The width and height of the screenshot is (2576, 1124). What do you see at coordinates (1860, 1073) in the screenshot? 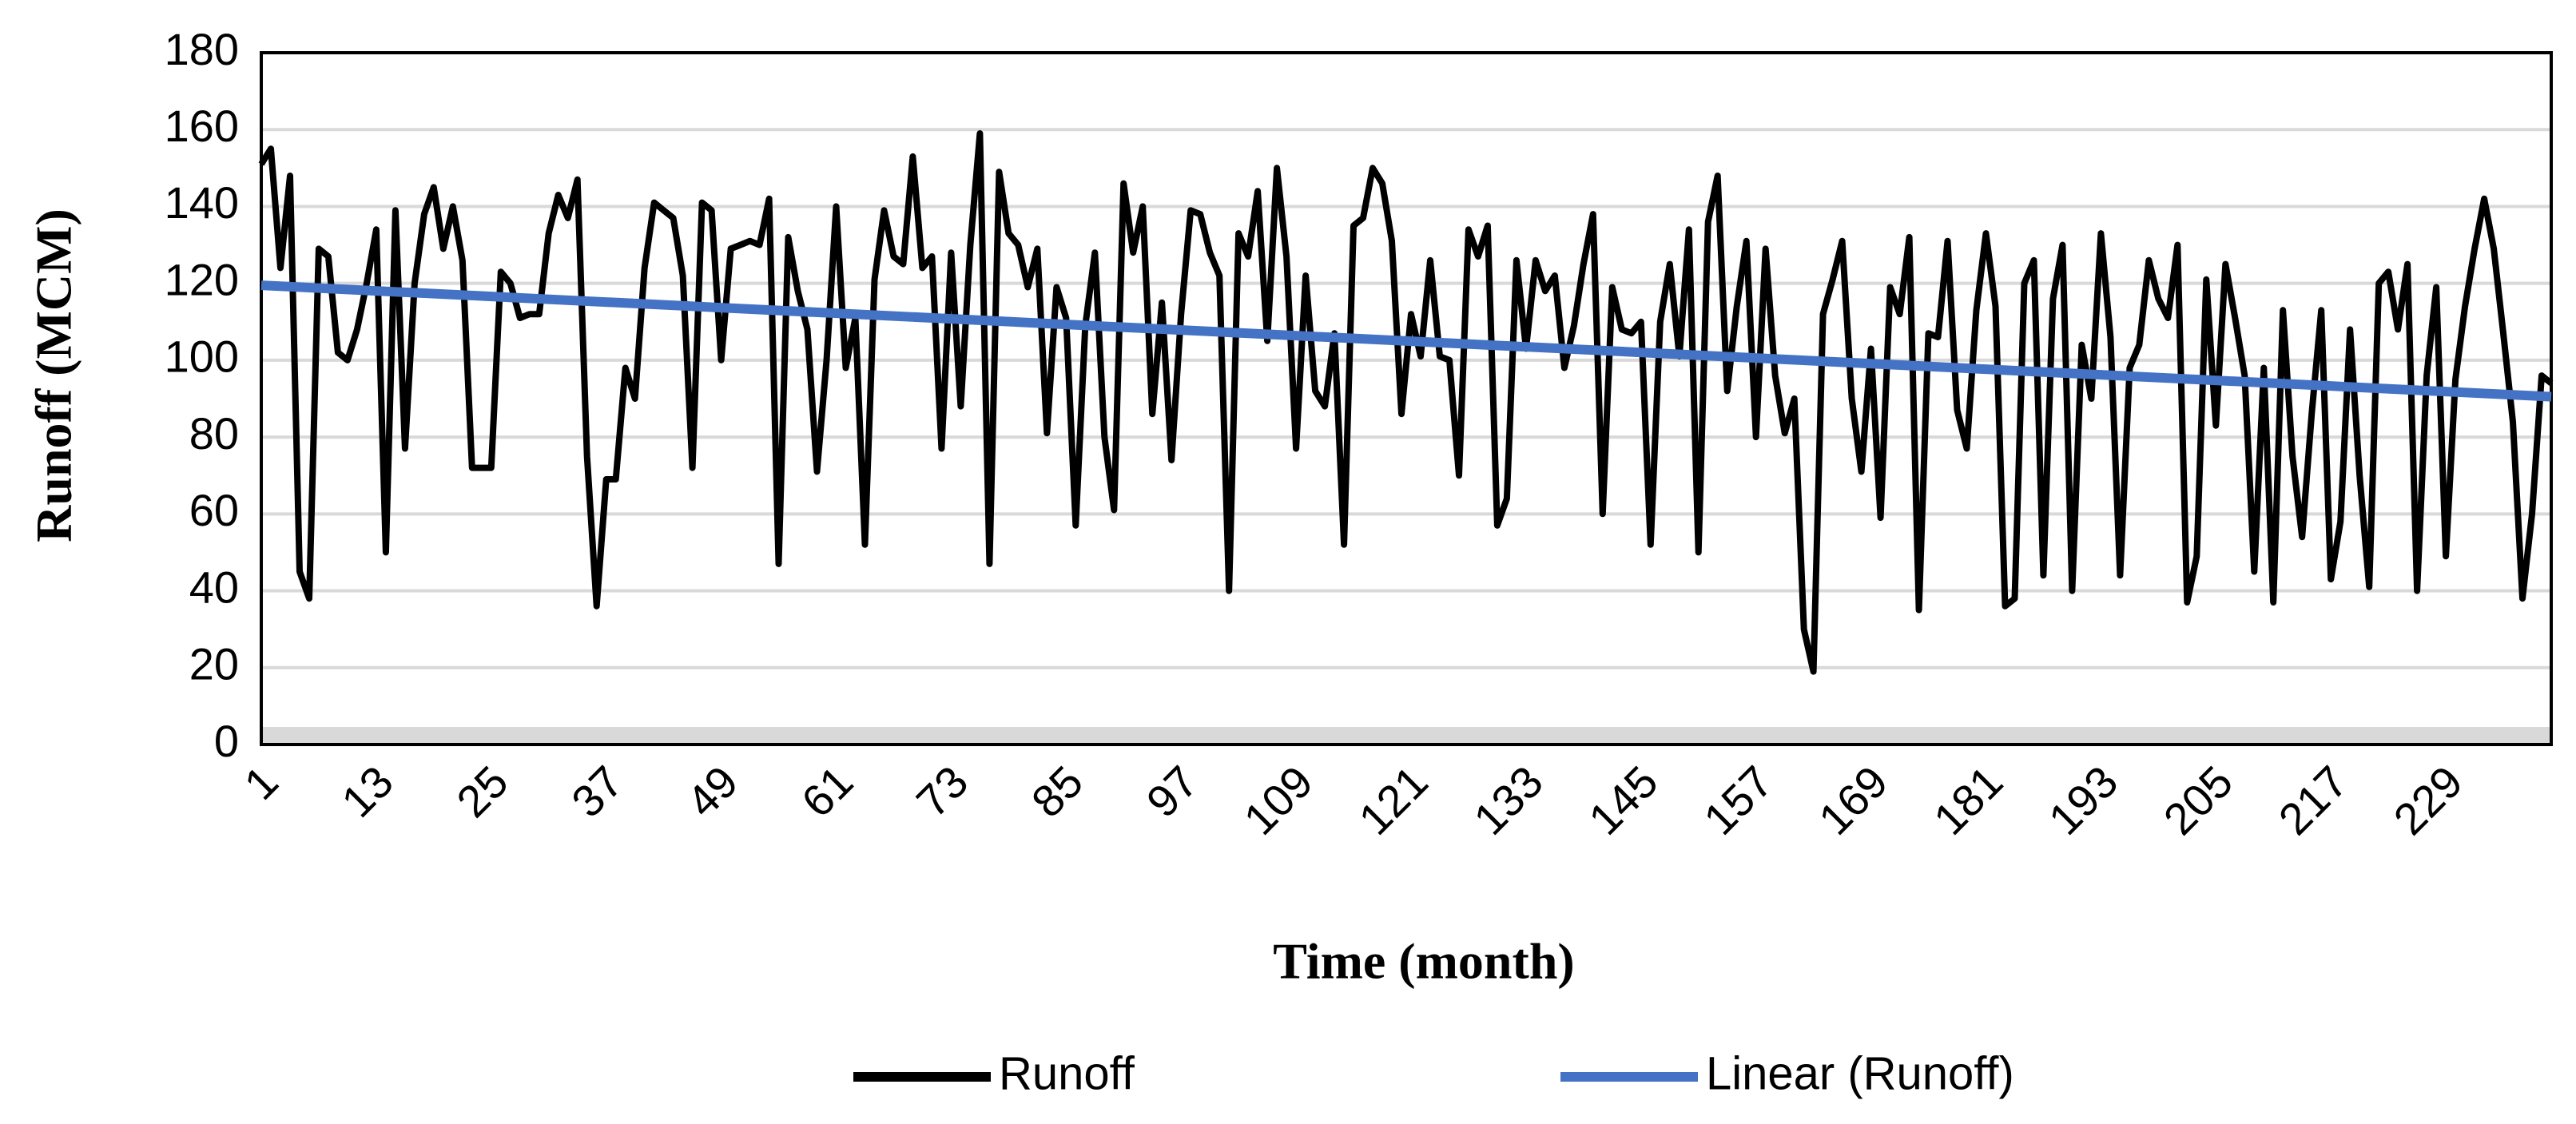
I see `legend-label: Linear (Runoff)` at bounding box center [1860, 1073].